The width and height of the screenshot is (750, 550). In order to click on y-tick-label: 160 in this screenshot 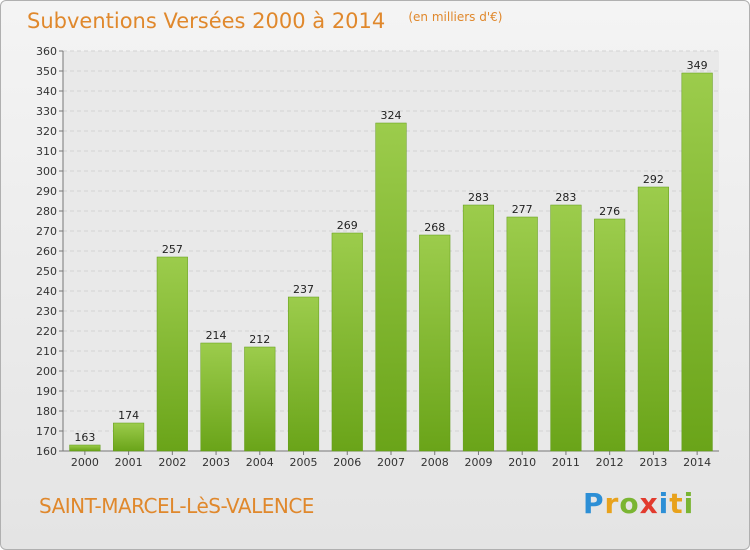, I will do `click(46, 451)`.